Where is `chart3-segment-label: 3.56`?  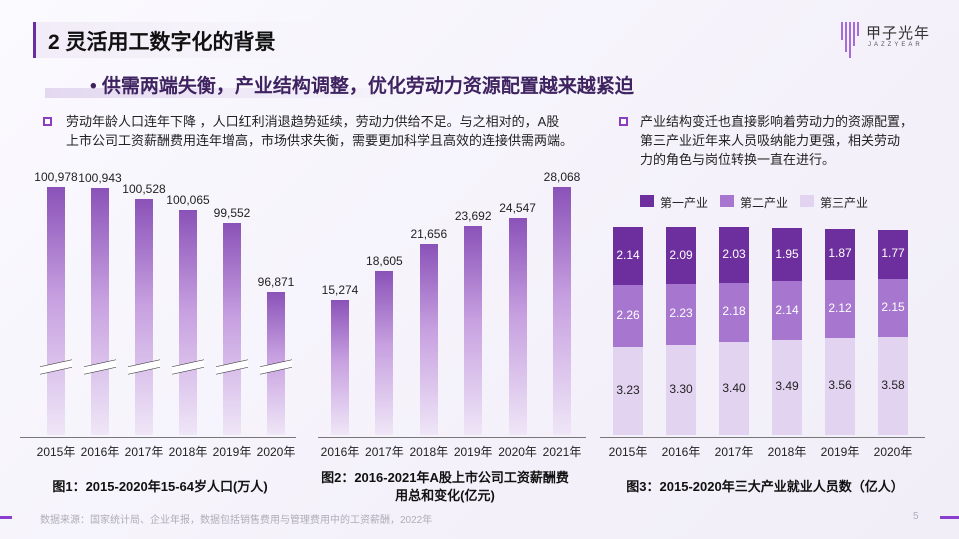 chart3-segment-label: 3.56 is located at coordinates (840, 385).